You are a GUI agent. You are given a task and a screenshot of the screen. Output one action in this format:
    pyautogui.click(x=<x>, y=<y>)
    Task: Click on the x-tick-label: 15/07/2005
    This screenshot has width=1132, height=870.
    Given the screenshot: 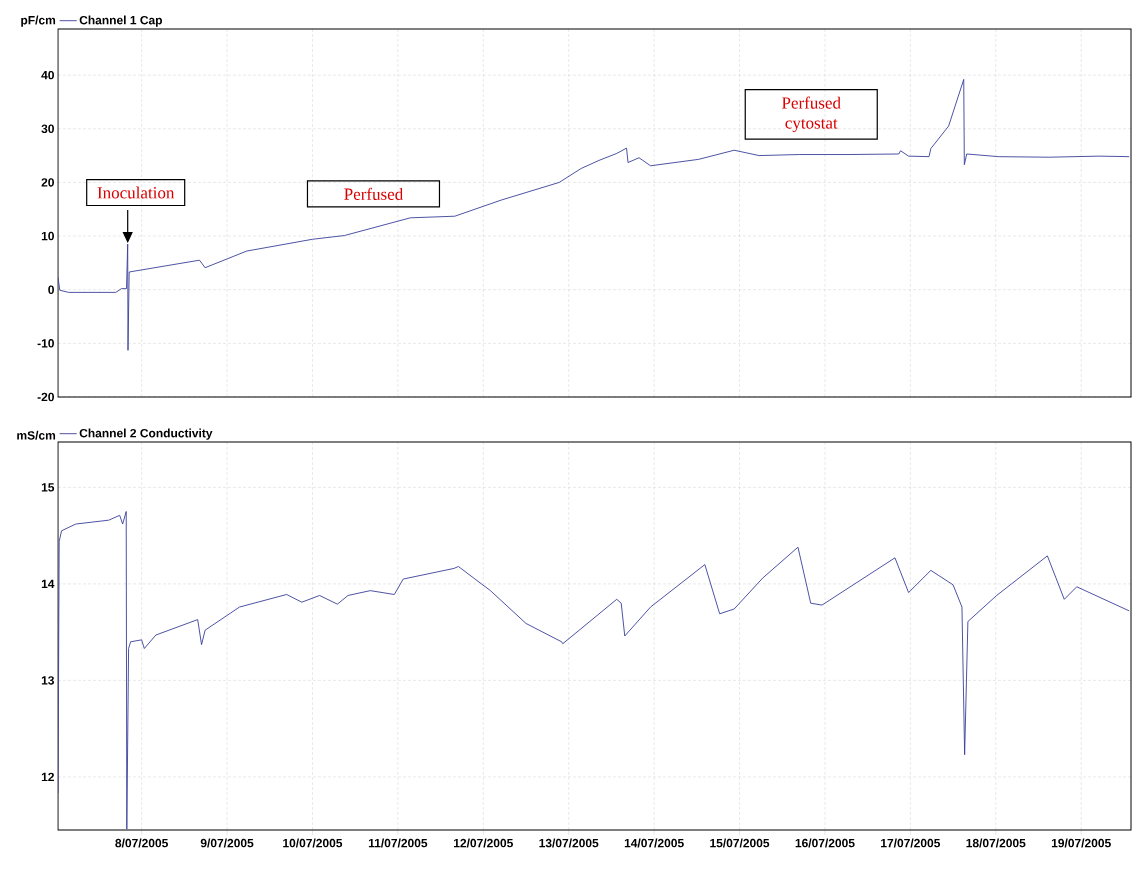 What is the action you would take?
    pyautogui.click(x=740, y=843)
    